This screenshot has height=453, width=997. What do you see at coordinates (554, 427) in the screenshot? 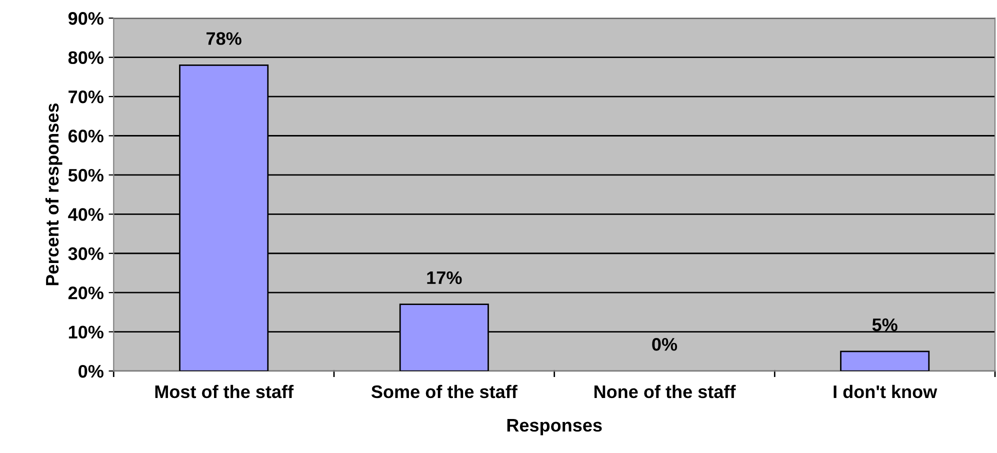
I see `x-axis-title: Responses` at bounding box center [554, 427].